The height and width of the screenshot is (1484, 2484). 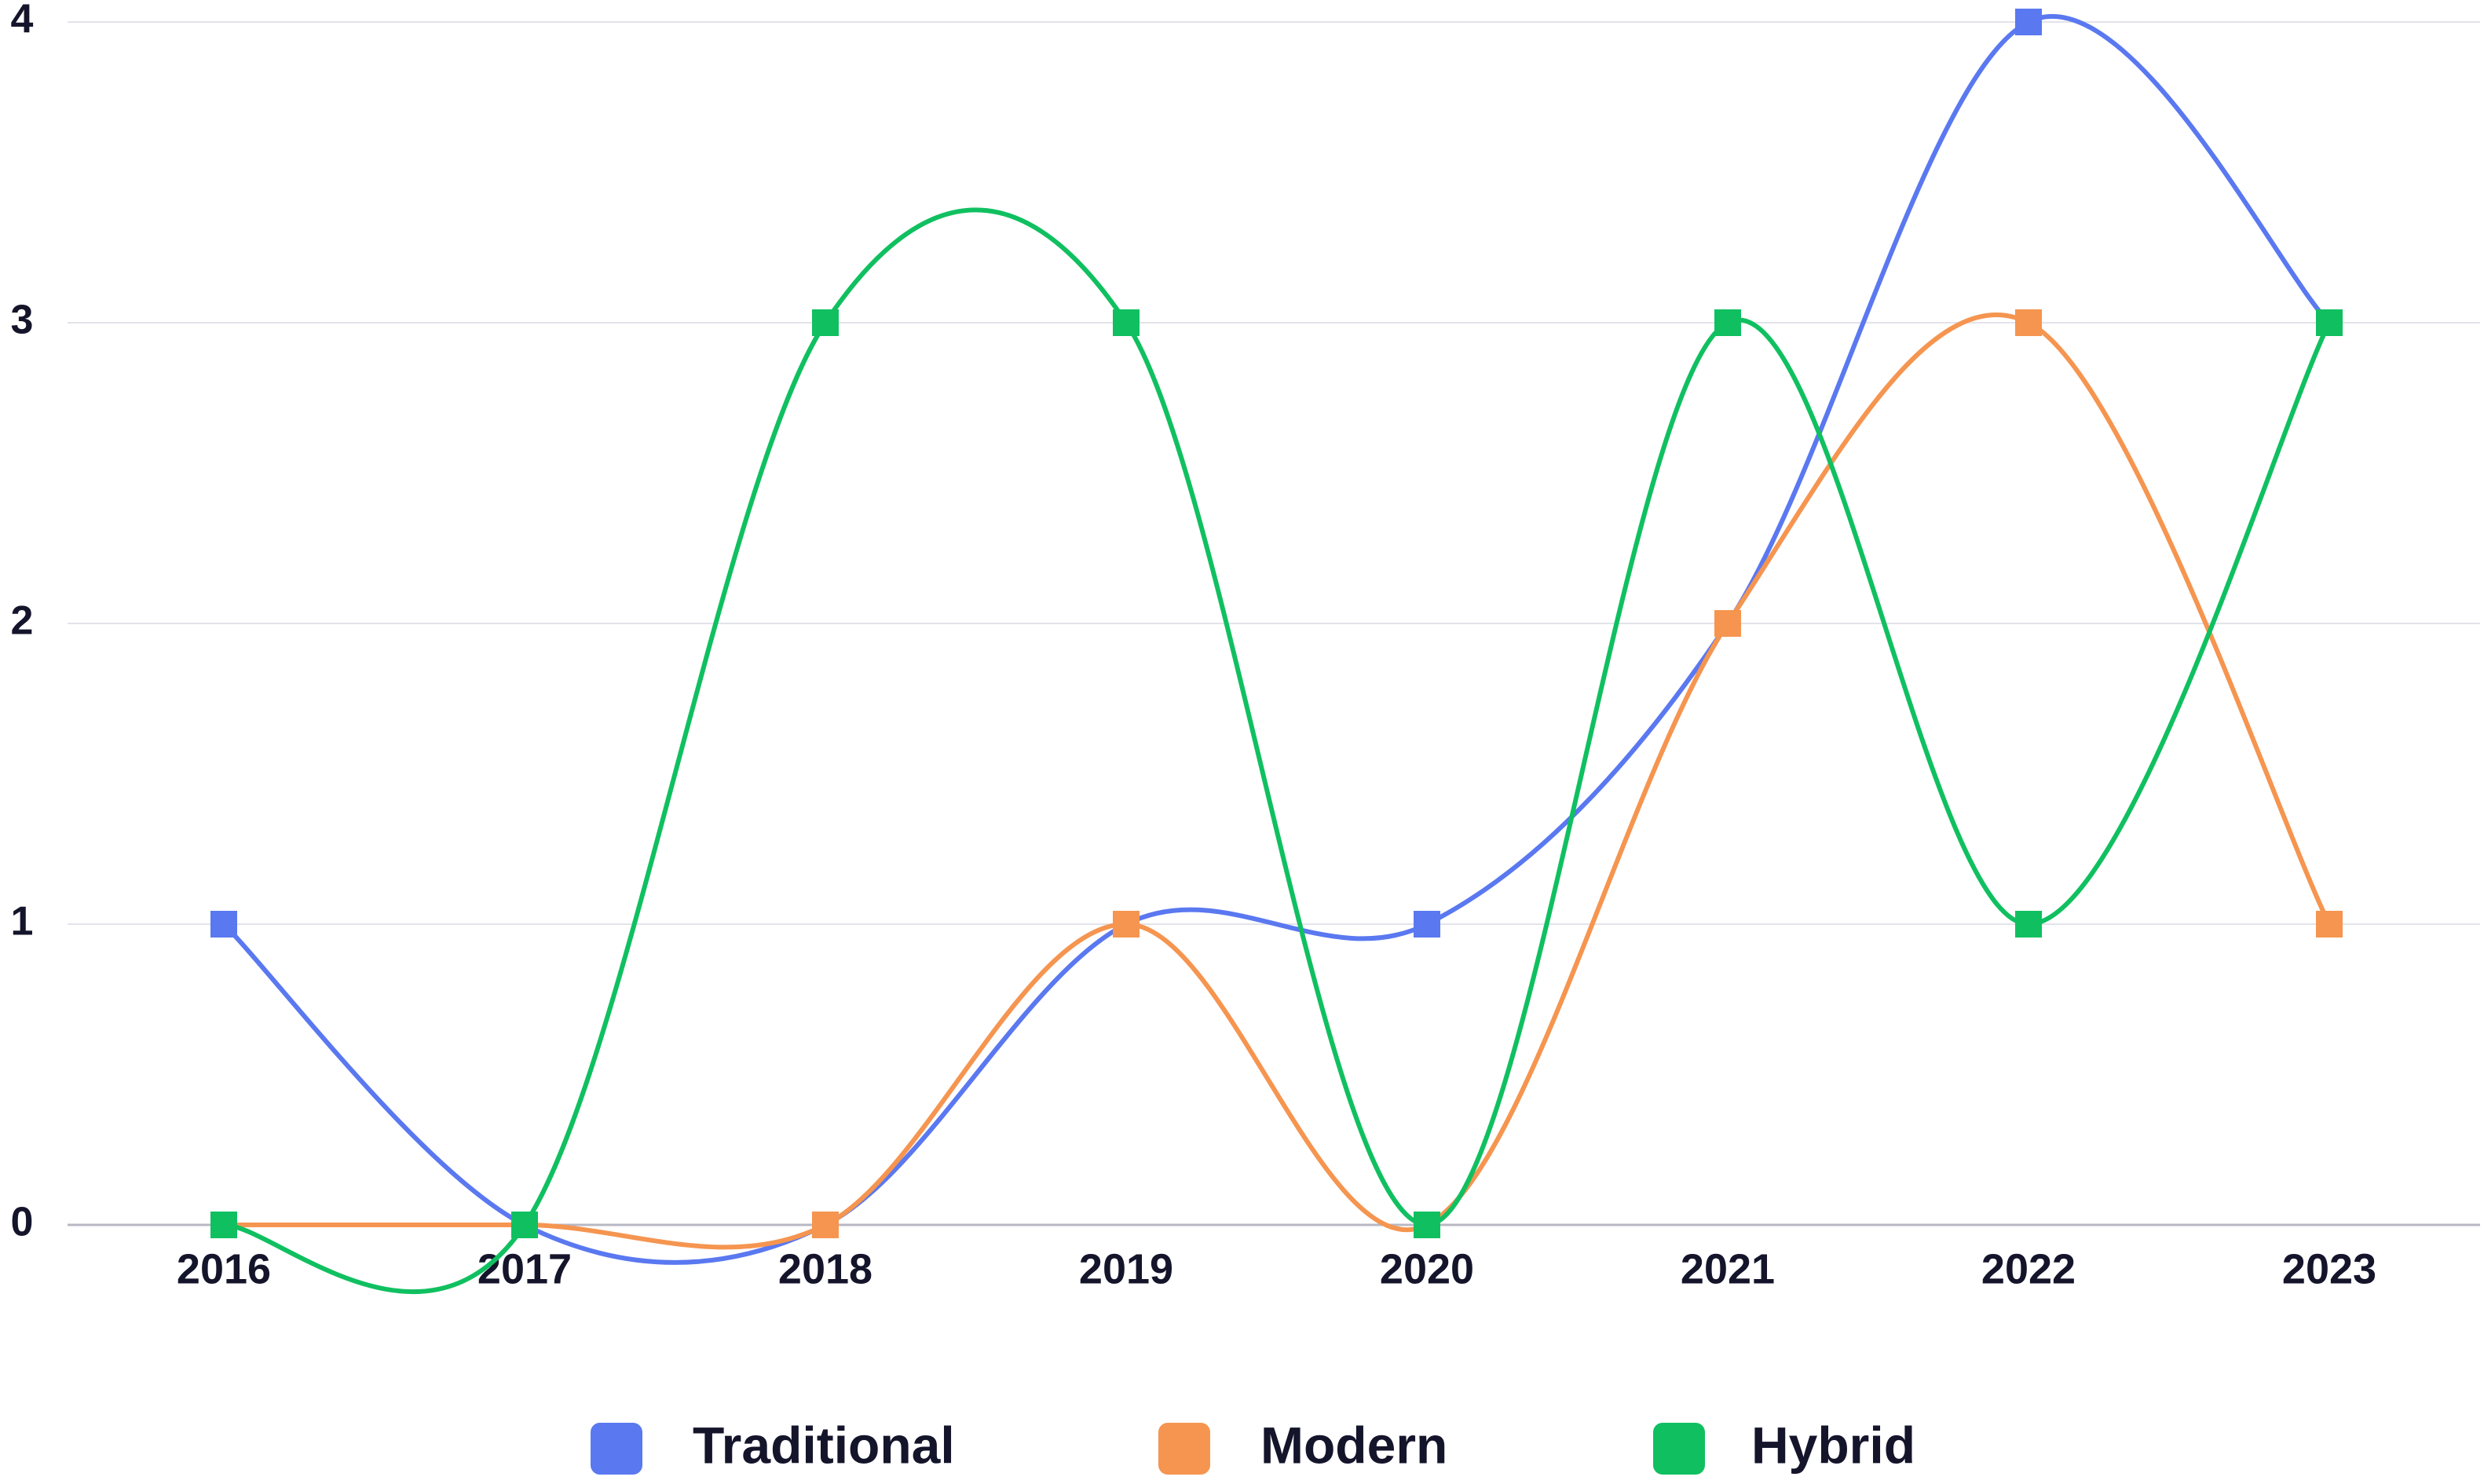 What do you see at coordinates (2329, 1268) in the screenshot?
I see `x-tick-label: 2023` at bounding box center [2329, 1268].